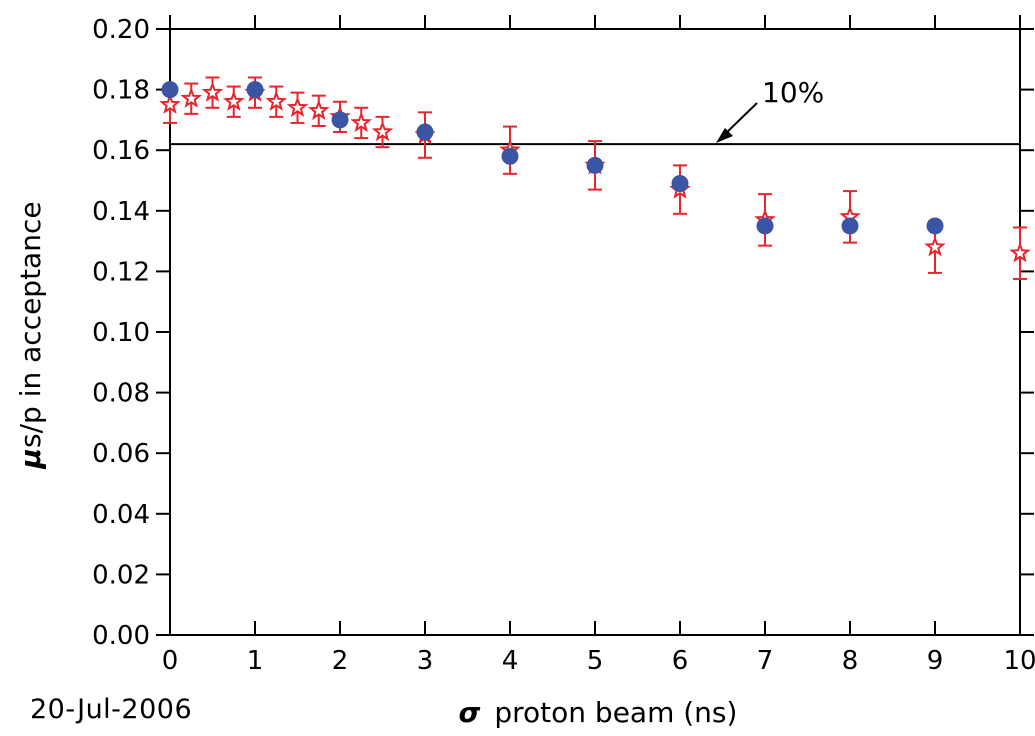  Describe the element at coordinates (111, 709) in the screenshot. I see `date-stamp: 20-Jul-2006` at that location.